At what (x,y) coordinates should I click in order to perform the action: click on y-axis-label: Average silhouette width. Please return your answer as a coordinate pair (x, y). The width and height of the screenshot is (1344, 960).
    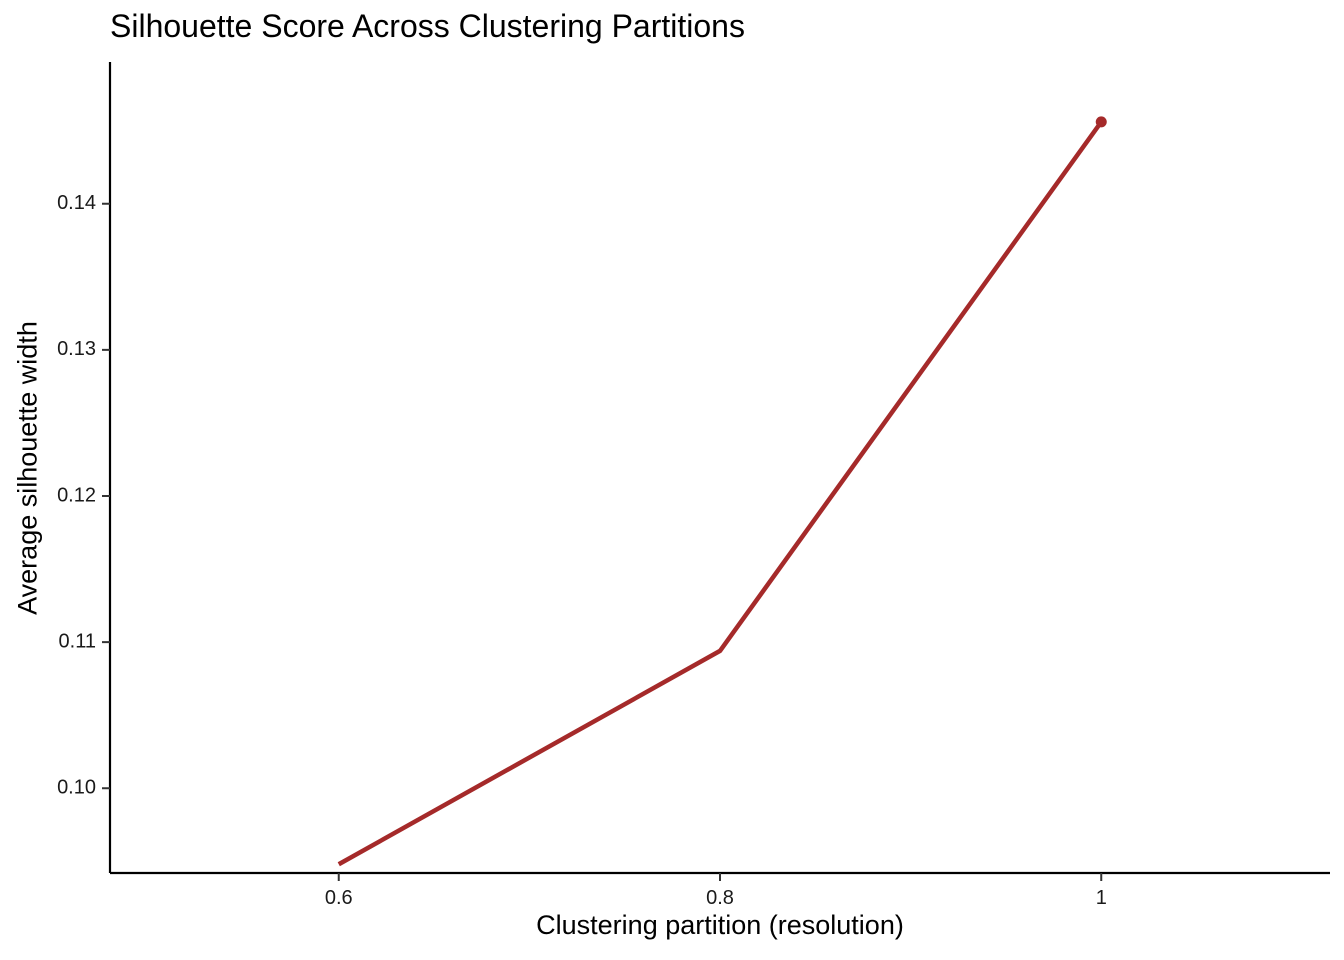
    Looking at the image, I should click on (27, 468).